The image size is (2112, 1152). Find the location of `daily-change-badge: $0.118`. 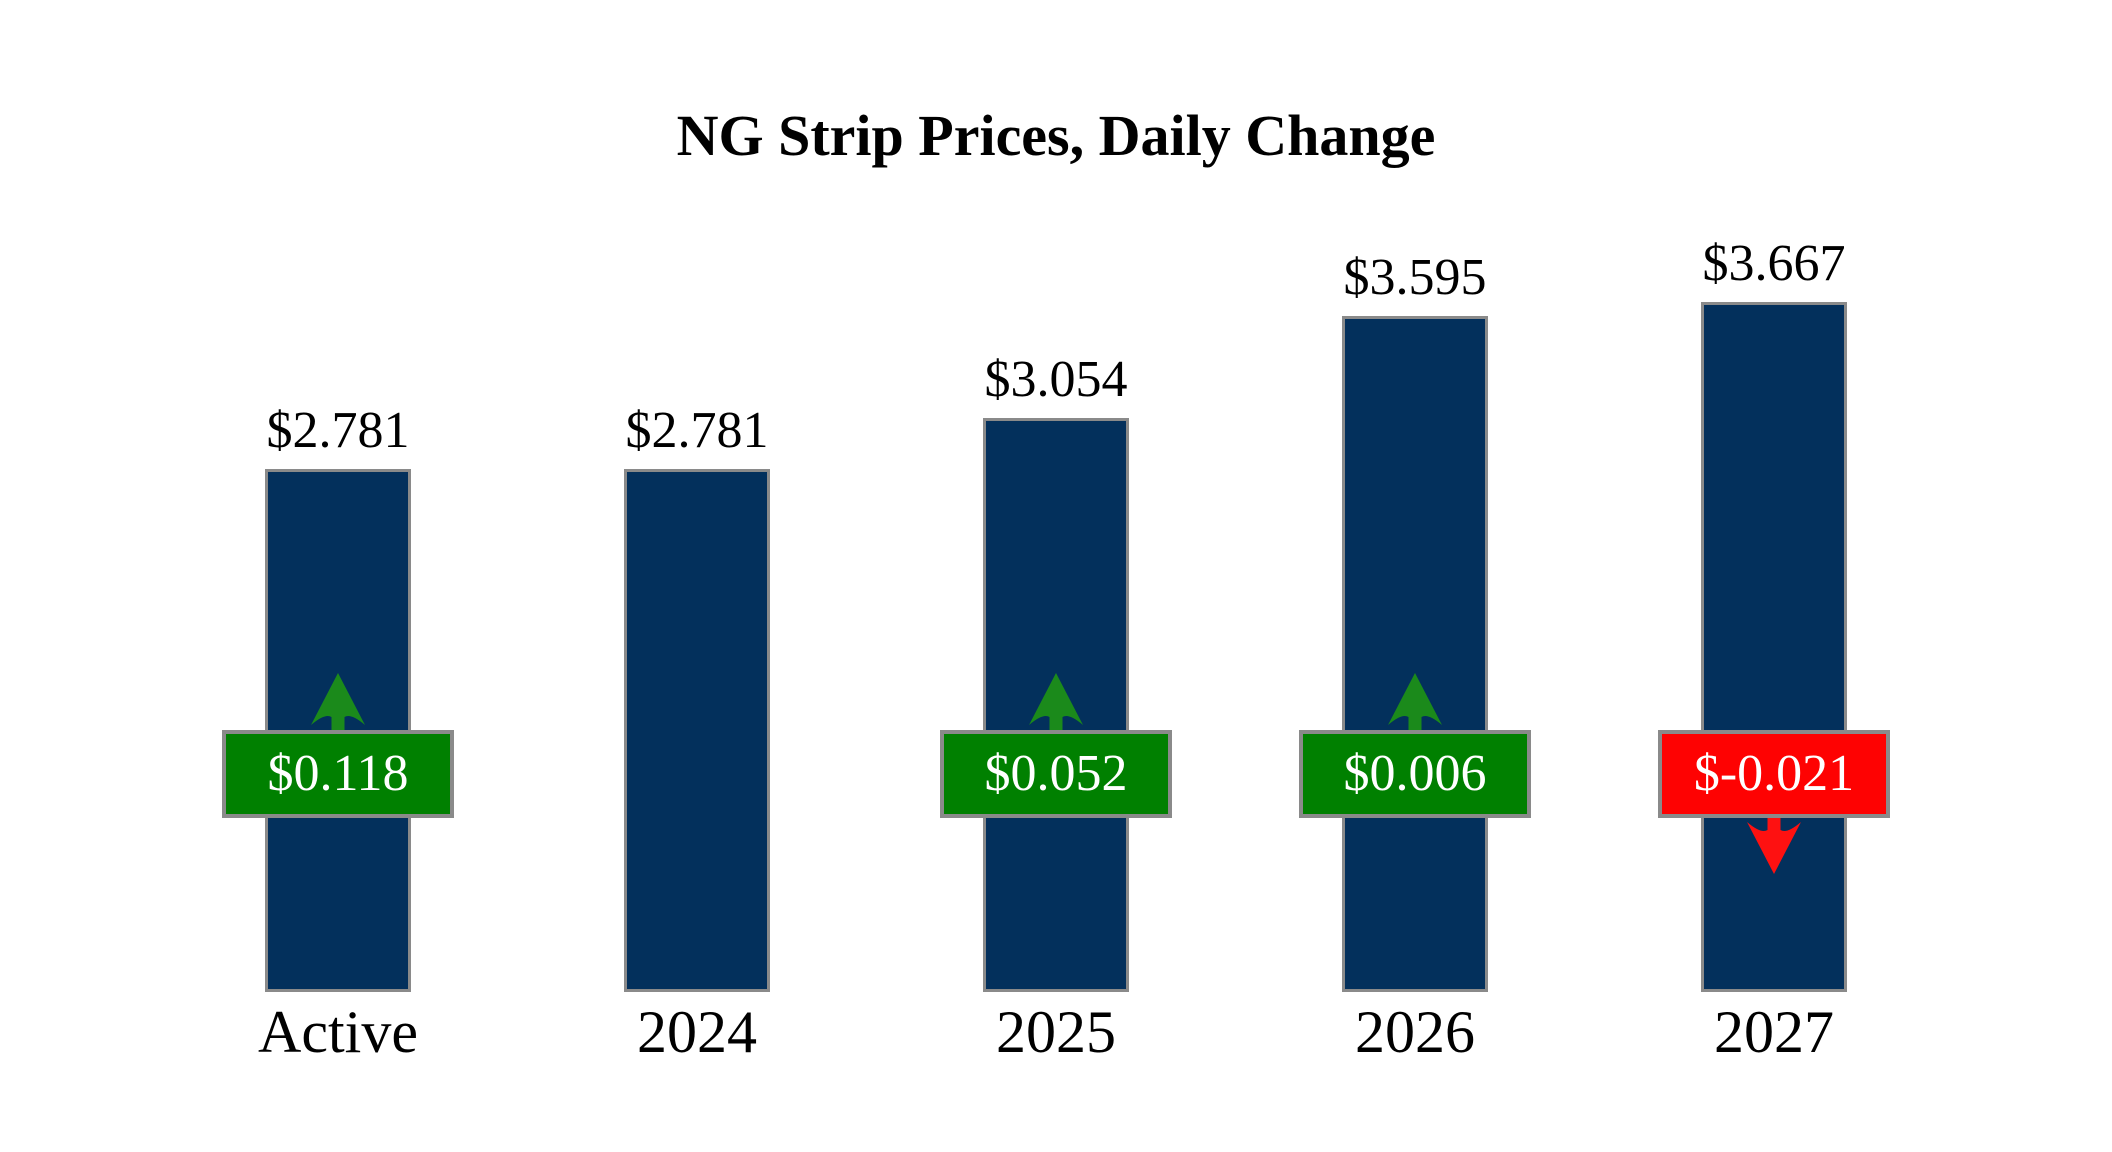

daily-change-badge: $0.118 is located at coordinates (338, 774).